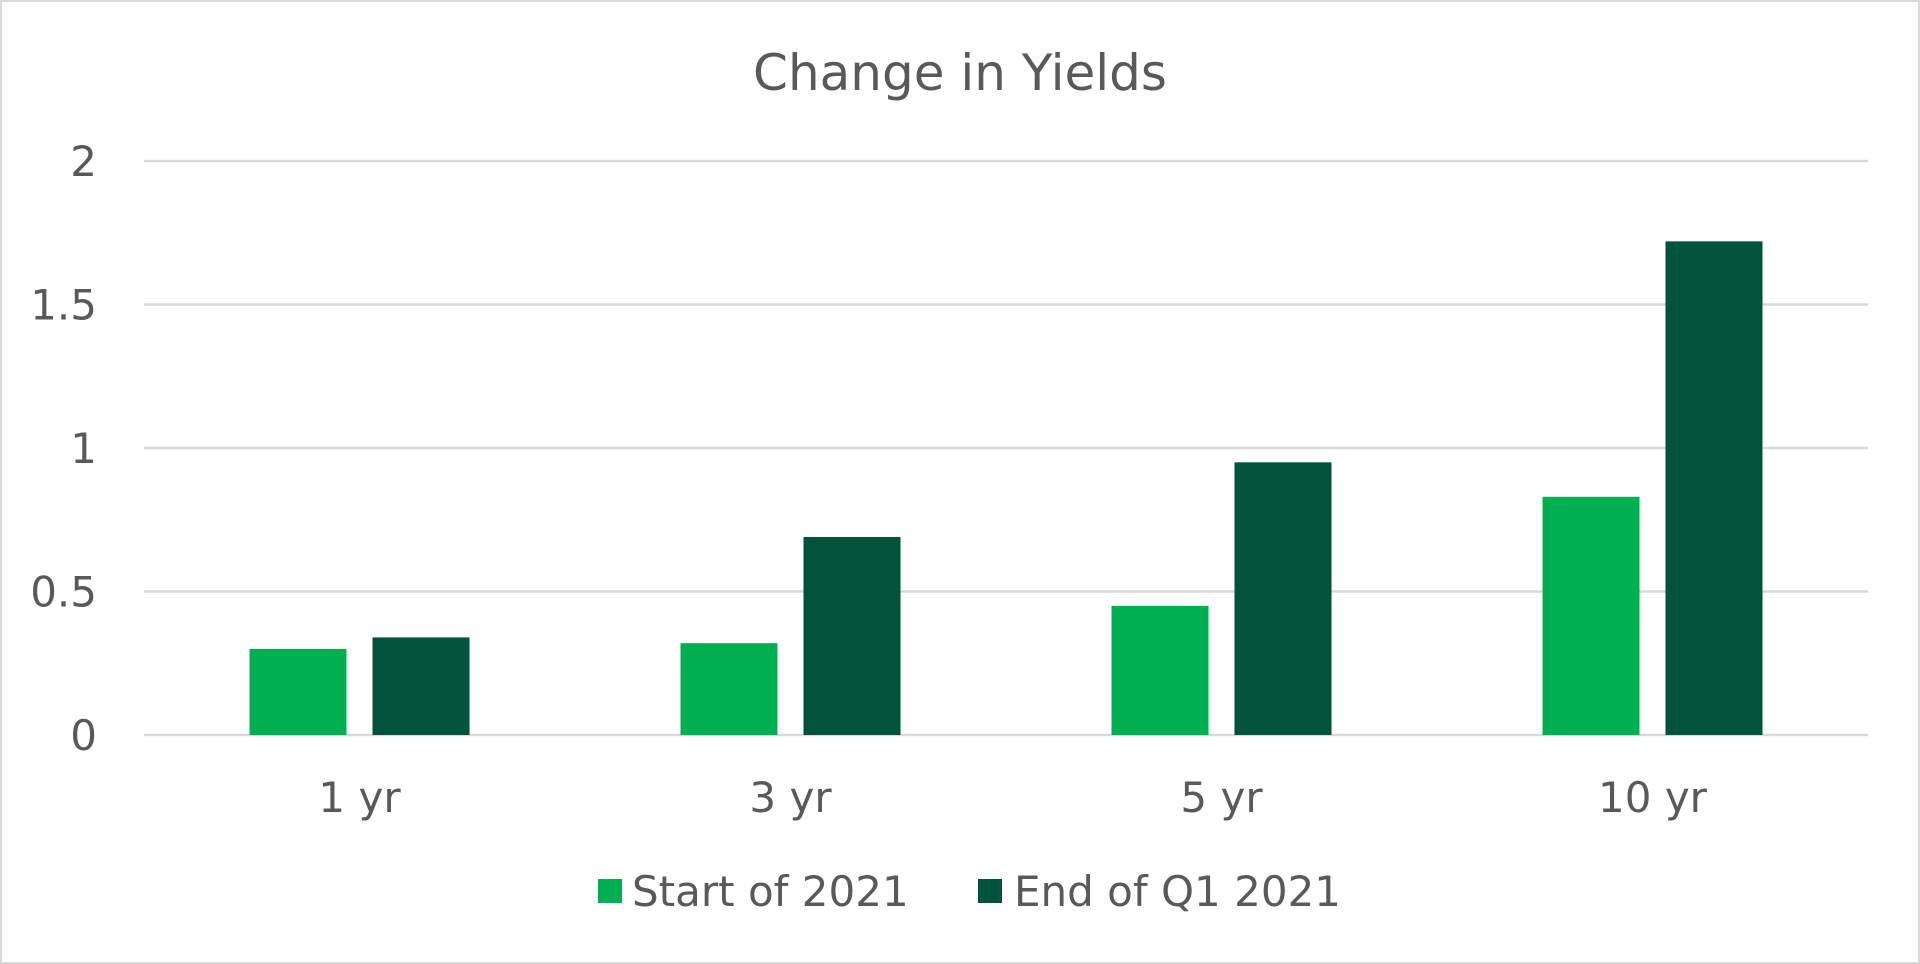 This screenshot has height=964, width=1920. Describe the element at coordinates (83, 735) in the screenshot. I see `y-tick-label: 0` at that location.